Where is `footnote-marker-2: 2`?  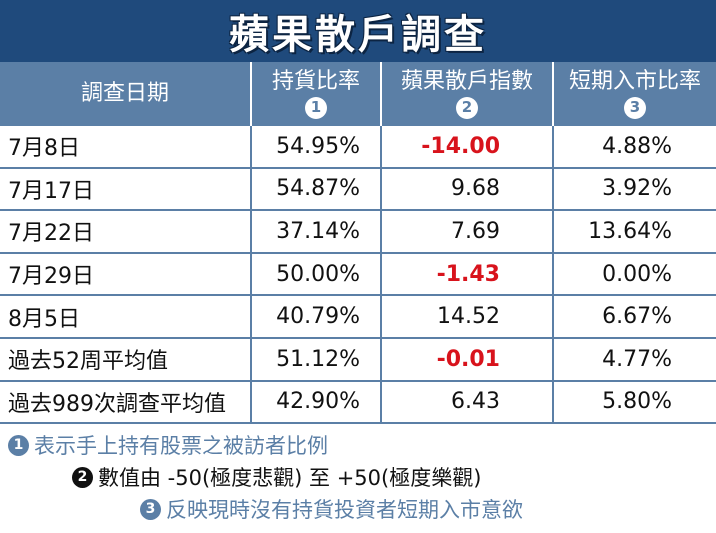
footnote-marker-2: 2 is located at coordinates (467, 107).